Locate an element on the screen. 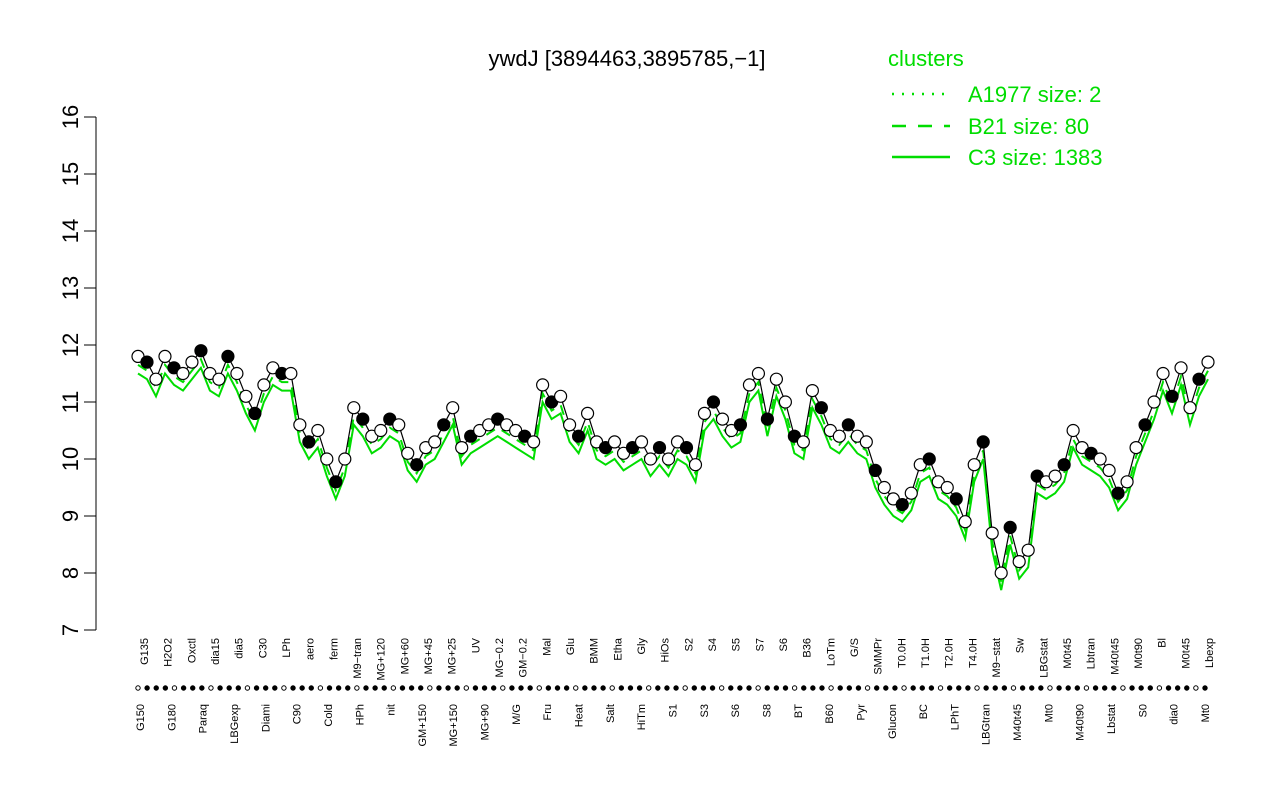 The width and height of the screenshot is (1280, 800). x-tick-label: M/G is located at coordinates (517, 714).